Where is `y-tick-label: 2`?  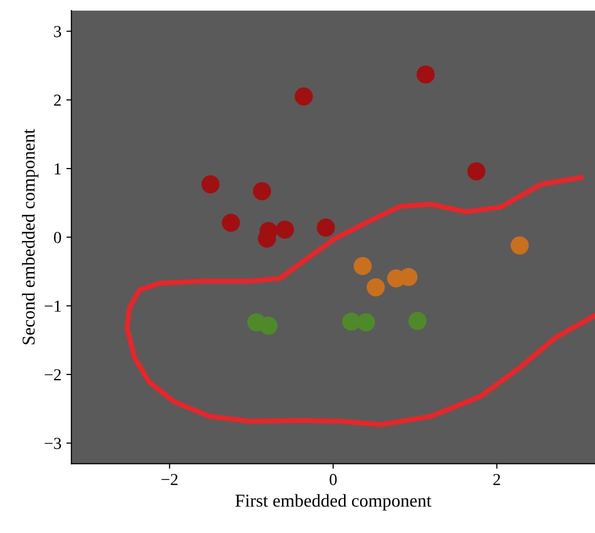
y-tick-label: 2 is located at coordinates (57, 100).